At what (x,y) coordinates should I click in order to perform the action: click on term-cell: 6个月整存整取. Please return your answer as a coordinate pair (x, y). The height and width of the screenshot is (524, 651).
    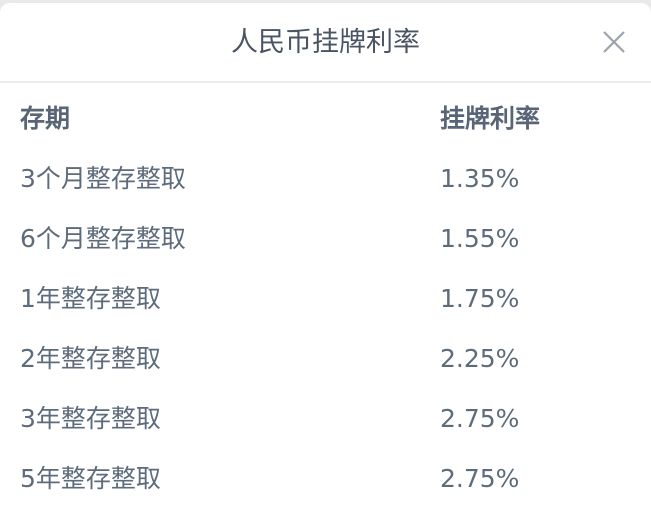
    Looking at the image, I should click on (103, 238).